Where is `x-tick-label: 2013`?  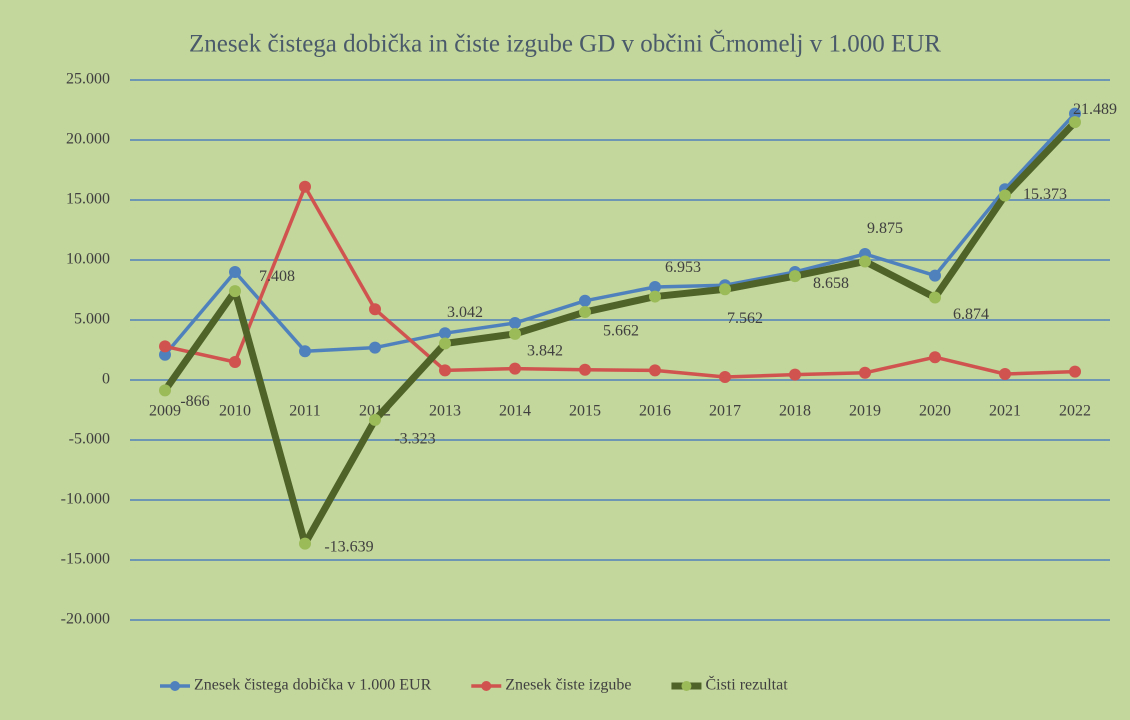
x-tick-label: 2013 is located at coordinates (445, 411).